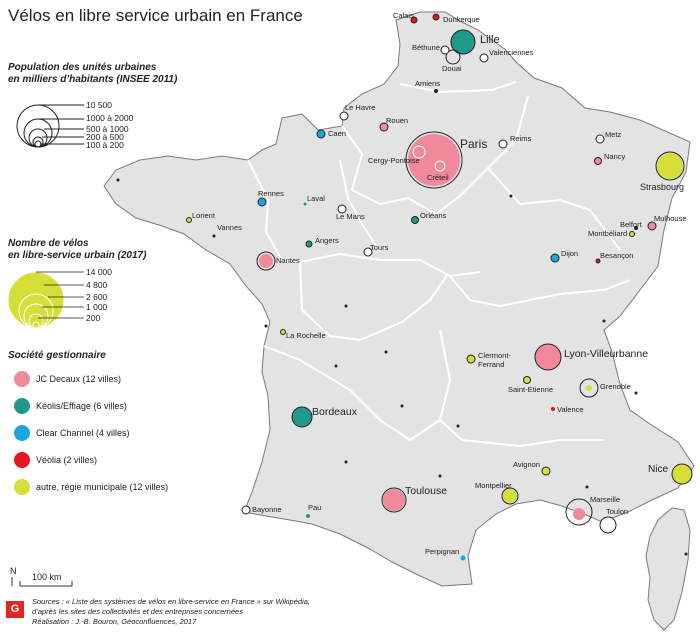 Image resolution: width=700 pixels, height=636 pixels. I want to click on city-grenoble-bikes, so click(589, 388).